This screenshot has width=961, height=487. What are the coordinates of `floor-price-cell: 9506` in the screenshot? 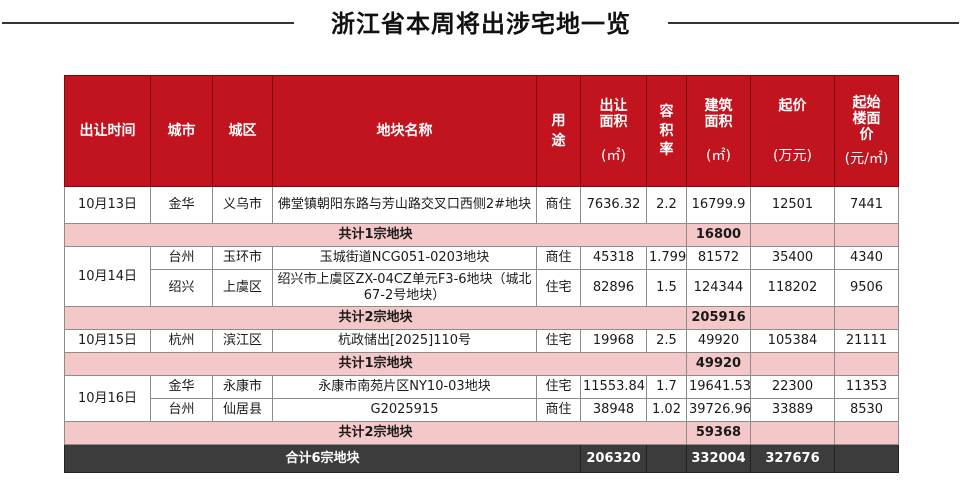 It's located at (866, 288).